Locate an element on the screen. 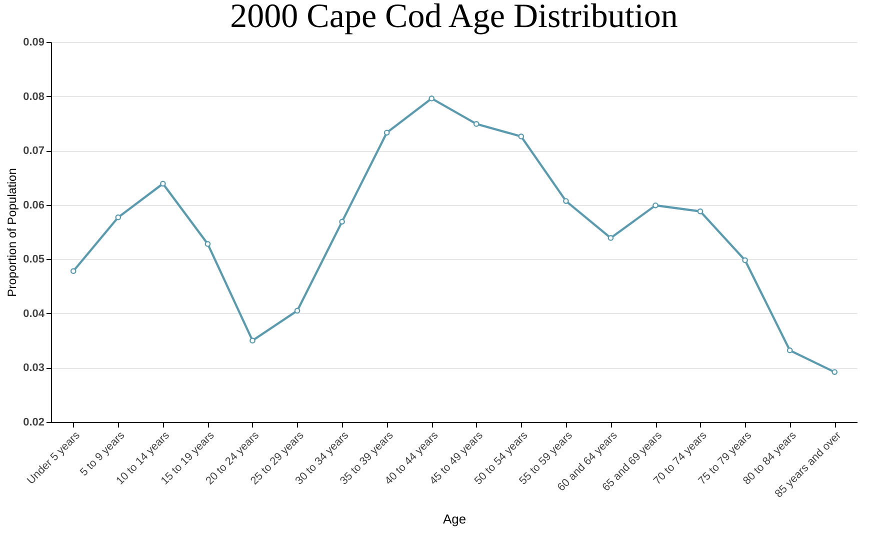 This screenshot has height=556, width=896. y-tick-label: 0.05 is located at coordinates (33, 260).